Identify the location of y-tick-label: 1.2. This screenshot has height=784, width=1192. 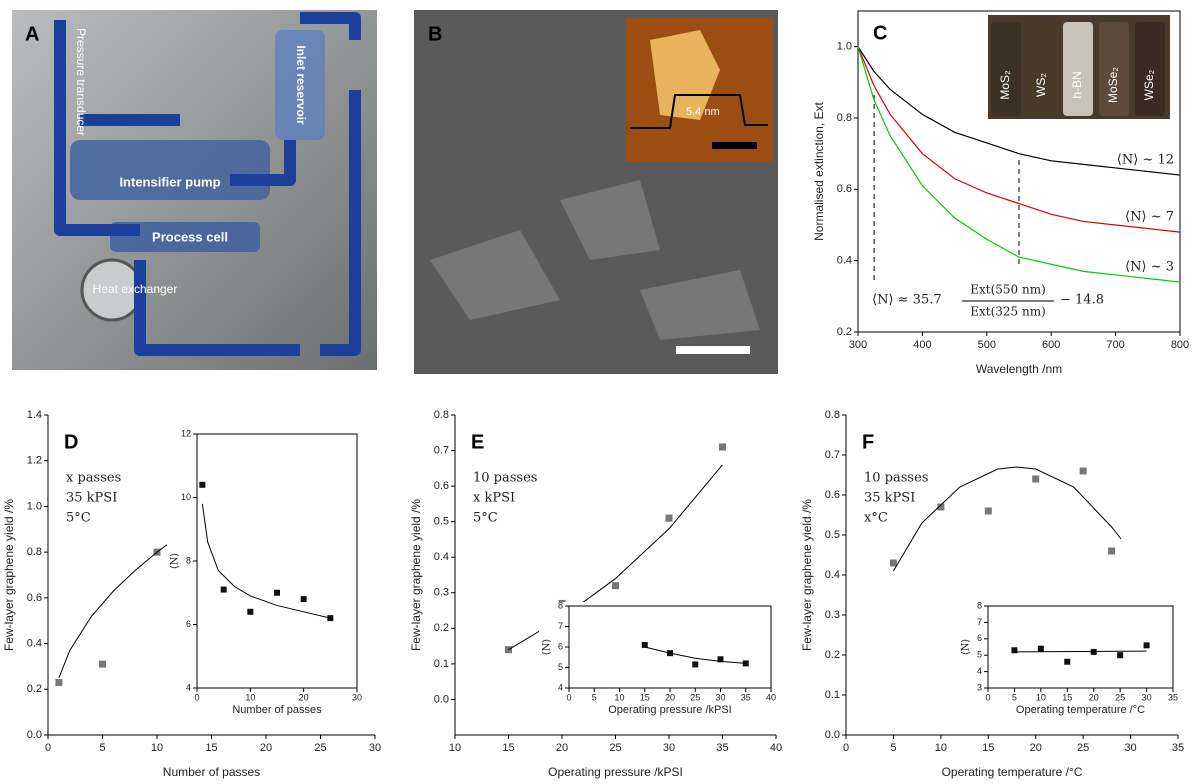
(34, 461).